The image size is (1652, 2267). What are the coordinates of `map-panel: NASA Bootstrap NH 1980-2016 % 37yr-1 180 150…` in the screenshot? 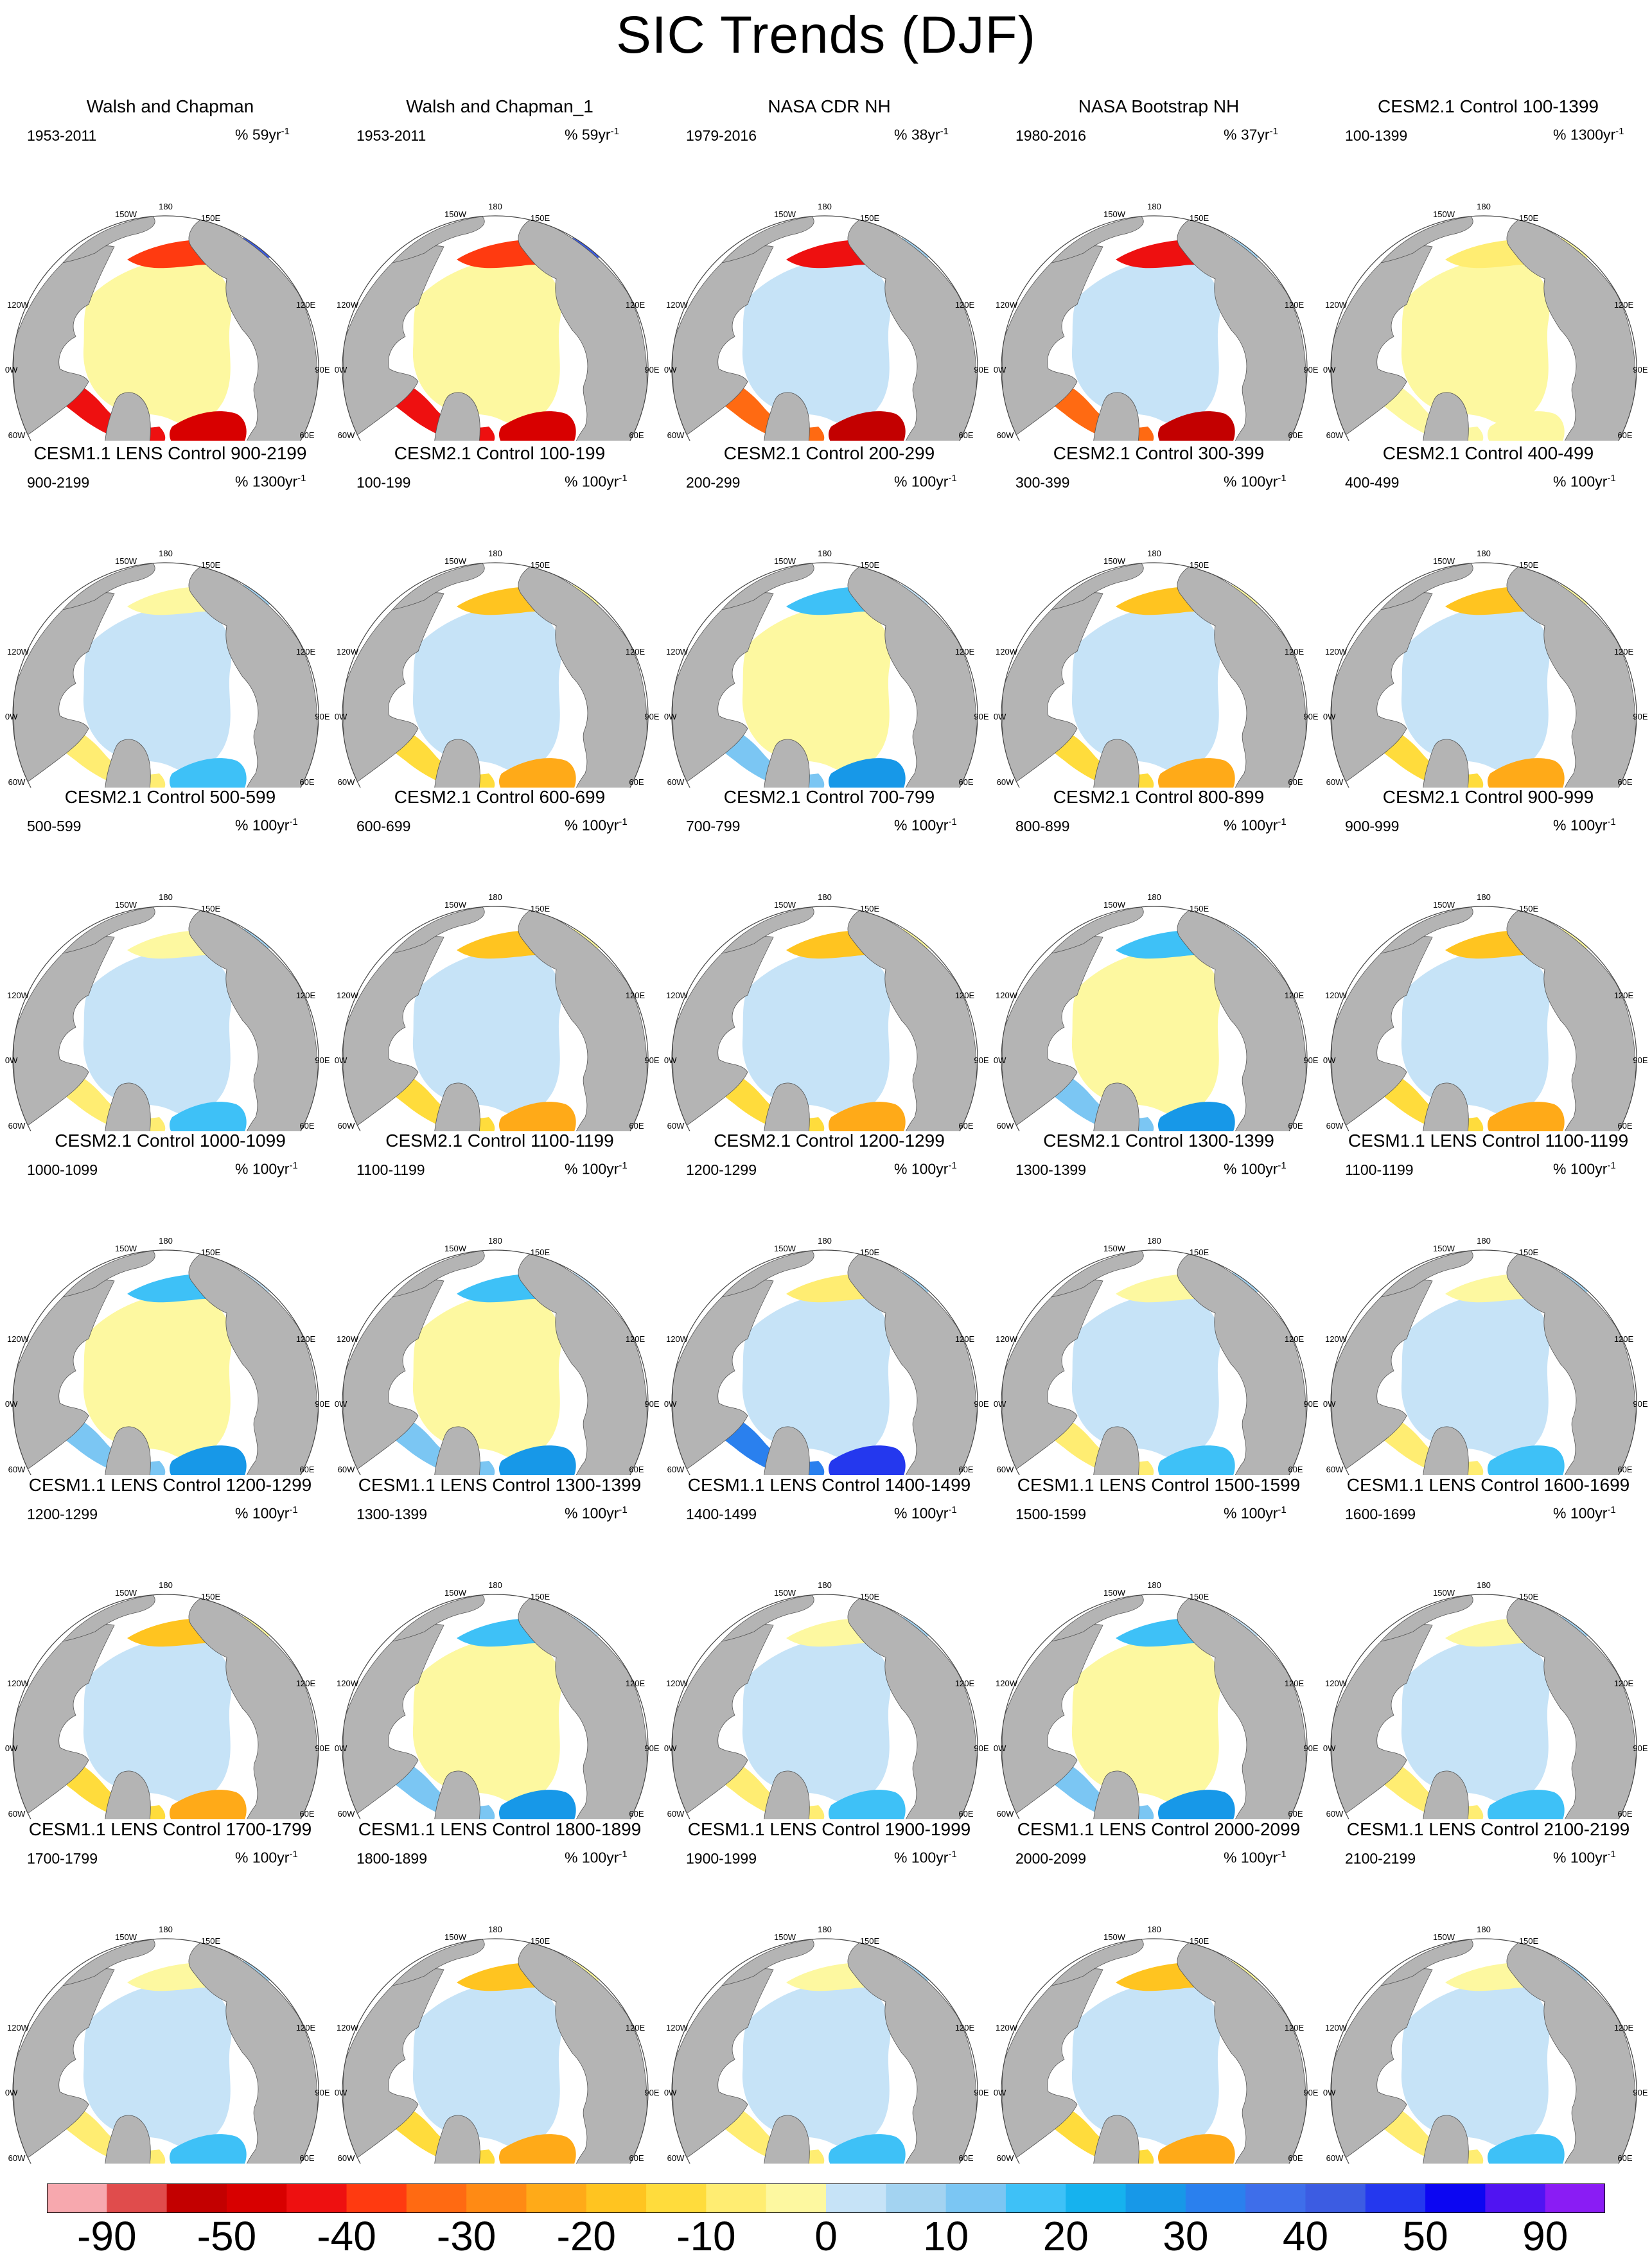 It's located at (1159, 268).